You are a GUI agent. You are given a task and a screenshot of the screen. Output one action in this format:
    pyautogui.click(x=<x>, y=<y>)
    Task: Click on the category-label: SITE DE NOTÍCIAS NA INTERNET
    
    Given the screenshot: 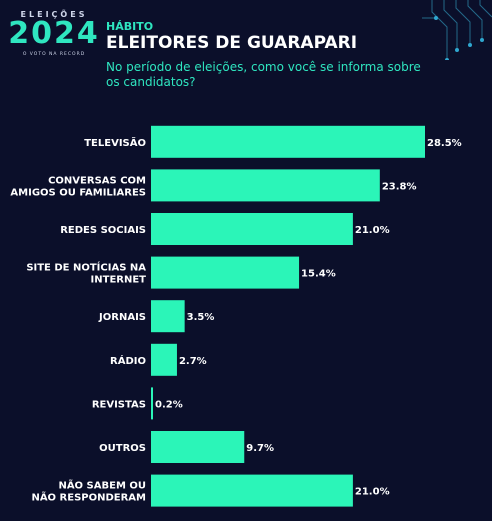 What is the action you would take?
    pyautogui.click(x=86, y=273)
    